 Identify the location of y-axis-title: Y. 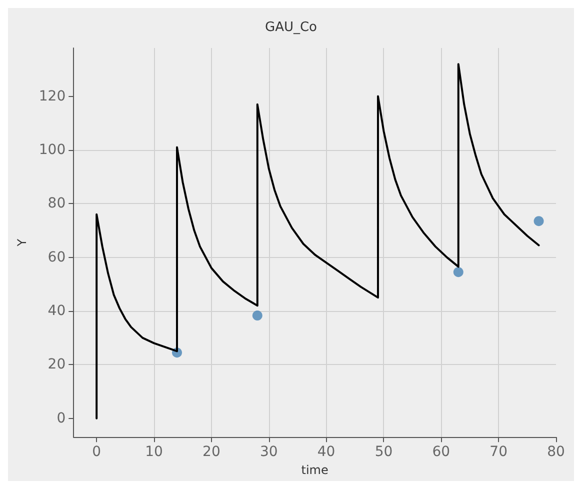
(22, 243).